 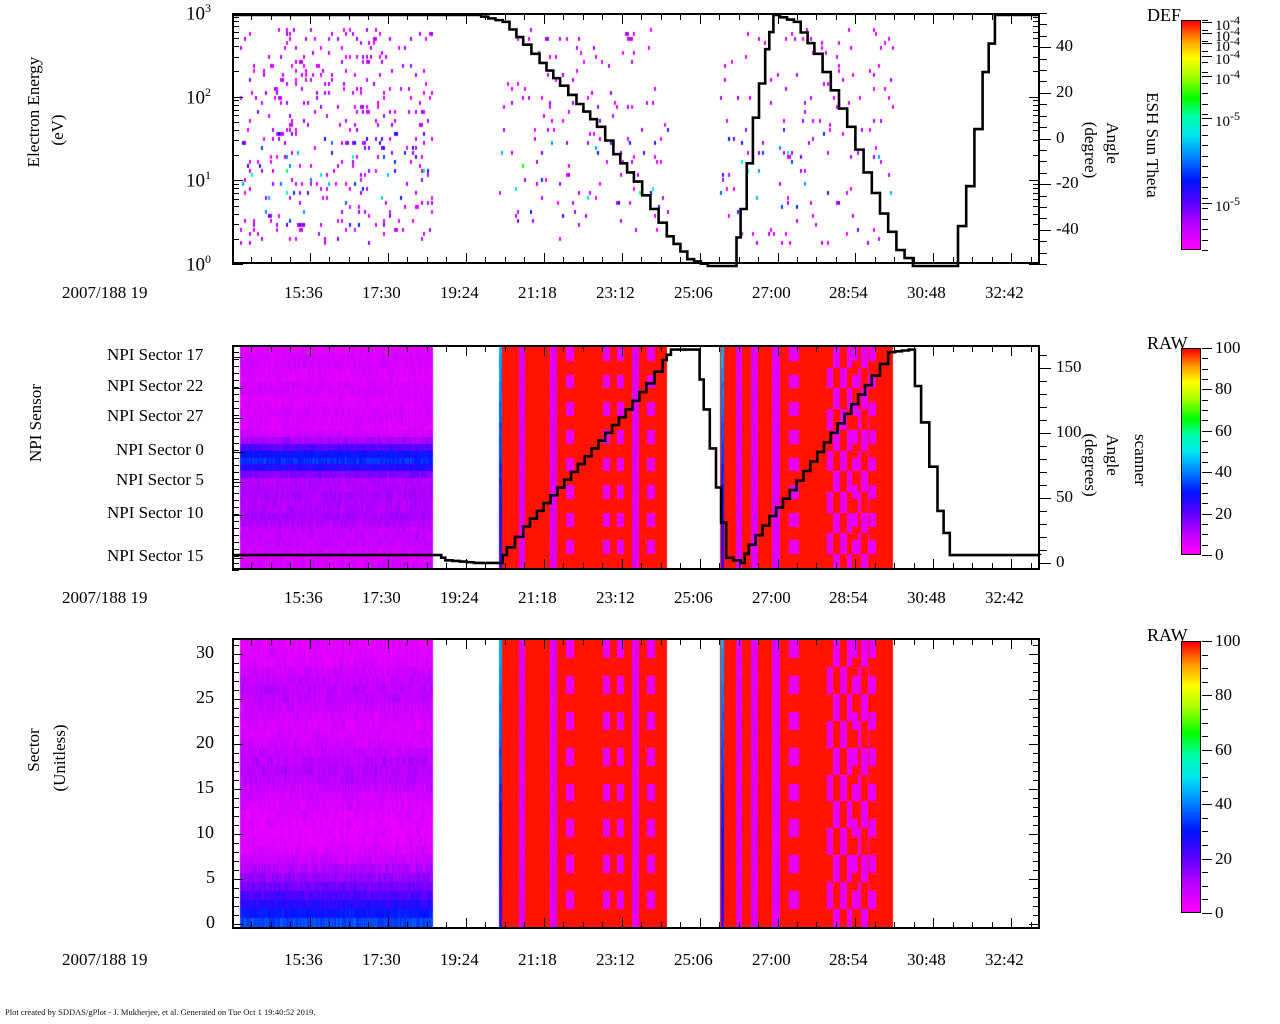 I want to click on panel2-ytick-label: NPI Sector 22, so click(x=155, y=385).